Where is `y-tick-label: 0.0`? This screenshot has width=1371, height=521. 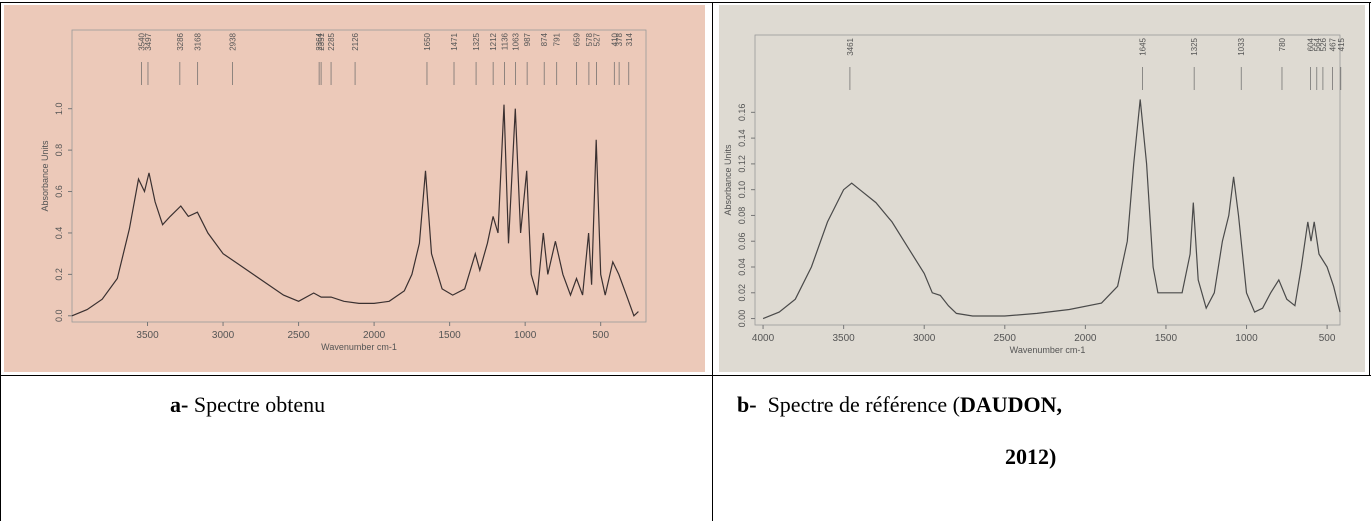
y-tick-label: 0.0 is located at coordinates (59, 316).